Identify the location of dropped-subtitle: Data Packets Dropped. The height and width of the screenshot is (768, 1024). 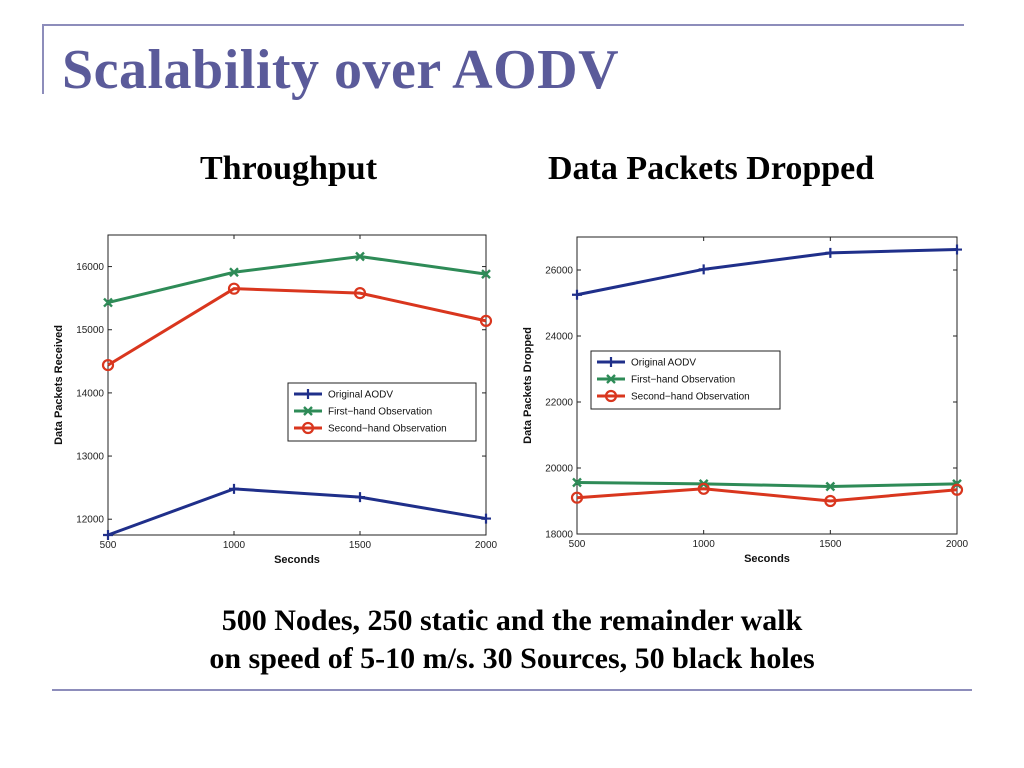
(711, 168).